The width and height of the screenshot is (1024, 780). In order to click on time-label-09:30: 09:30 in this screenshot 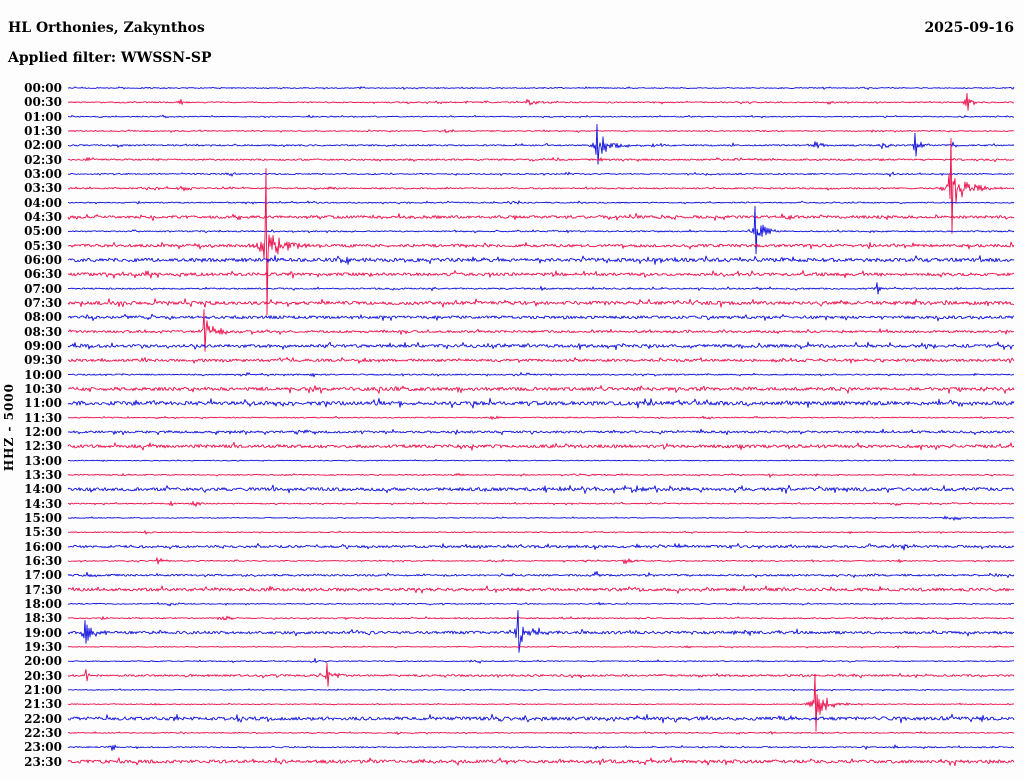, I will do `click(43, 360)`.